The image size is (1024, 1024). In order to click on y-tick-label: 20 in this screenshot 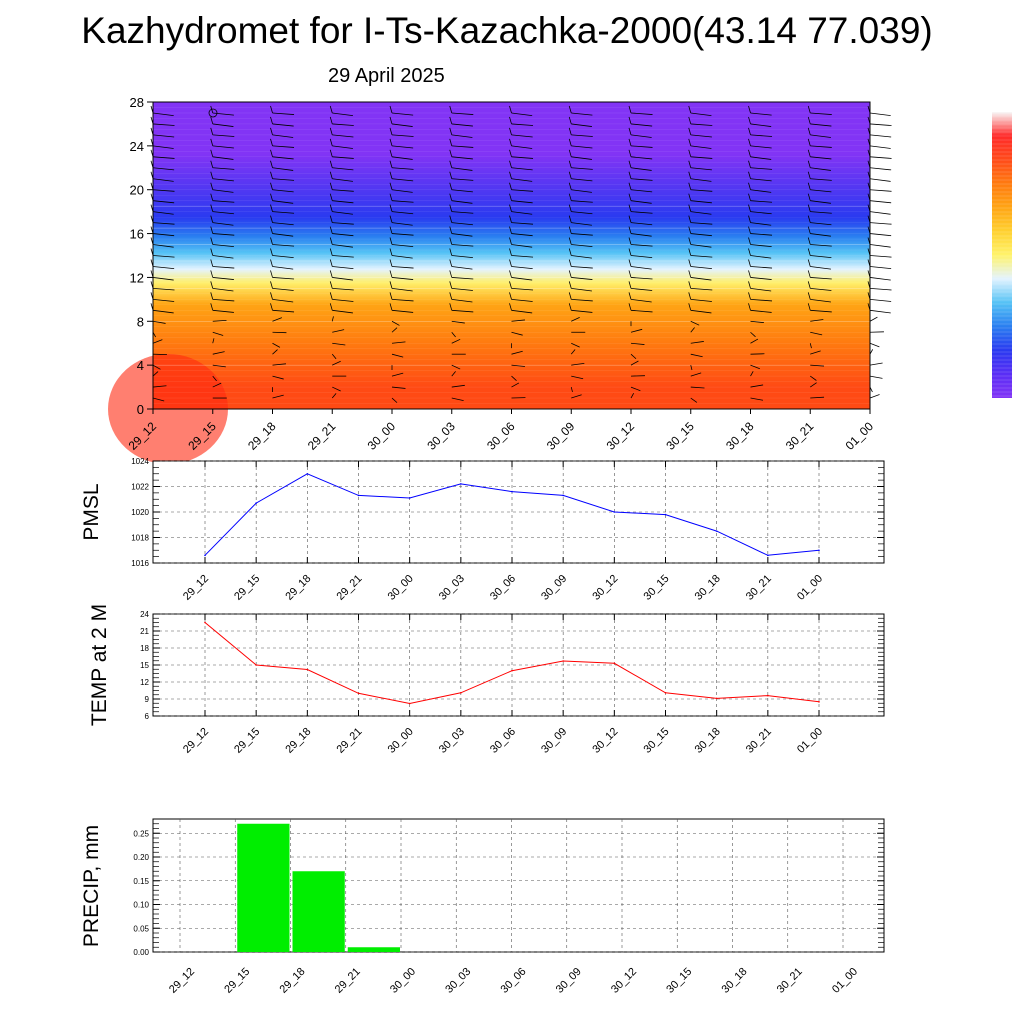, I will do `click(137, 190)`.